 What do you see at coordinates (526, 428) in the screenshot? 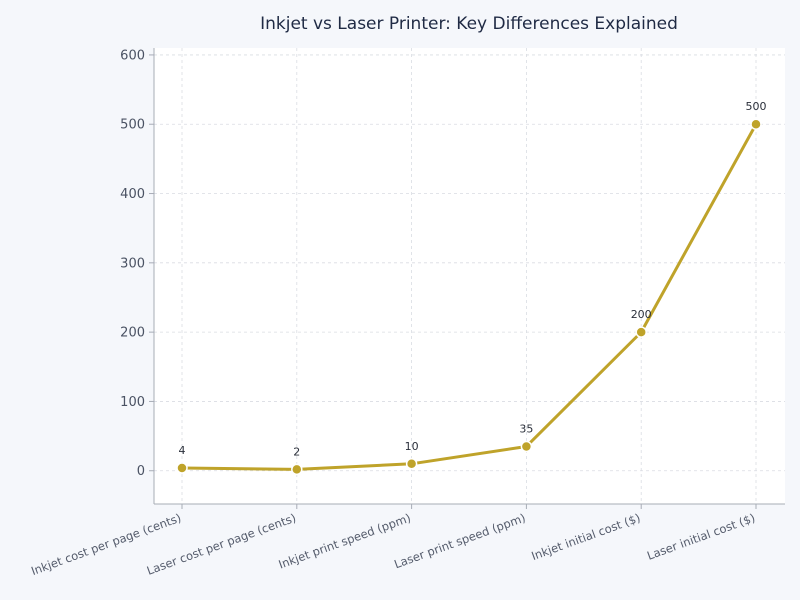
I see `data-label: 35` at bounding box center [526, 428].